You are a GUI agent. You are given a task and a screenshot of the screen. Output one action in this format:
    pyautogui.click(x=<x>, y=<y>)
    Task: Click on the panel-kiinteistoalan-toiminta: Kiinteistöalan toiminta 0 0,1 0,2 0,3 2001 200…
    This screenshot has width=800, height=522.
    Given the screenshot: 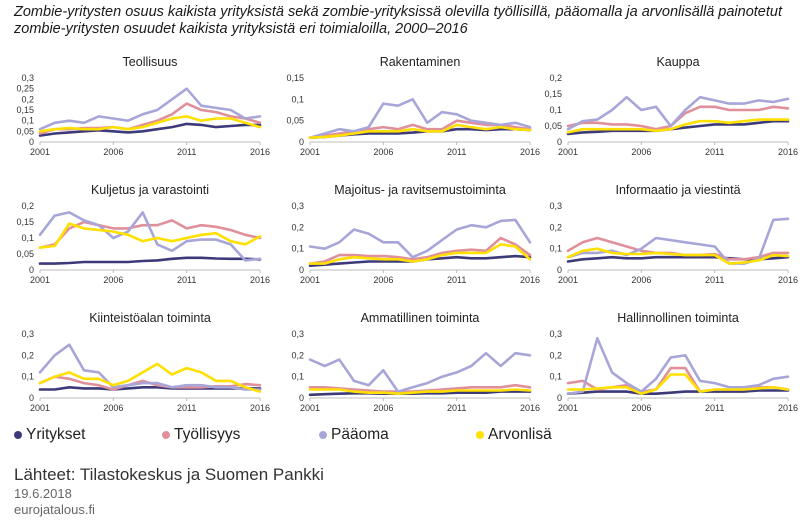 What is the action you would take?
    pyautogui.click(x=145, y=362)
    